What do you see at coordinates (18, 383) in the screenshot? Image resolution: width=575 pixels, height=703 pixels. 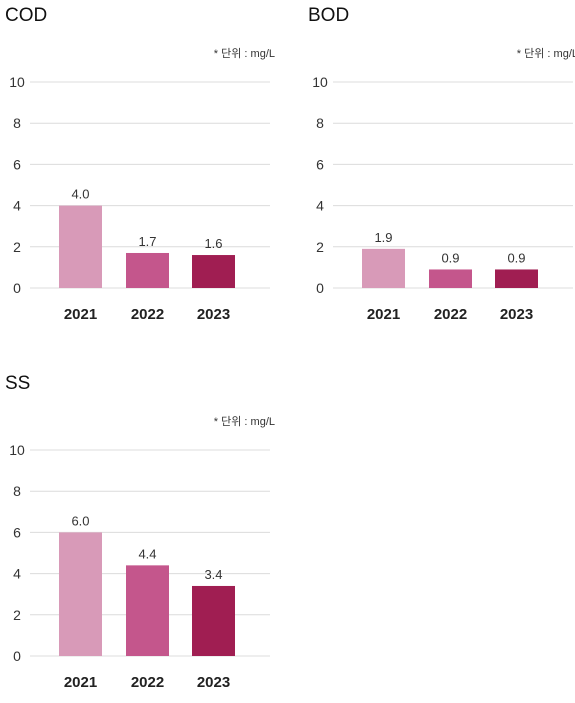 I see `chart-title: SS` at bounding box center [18, 383].